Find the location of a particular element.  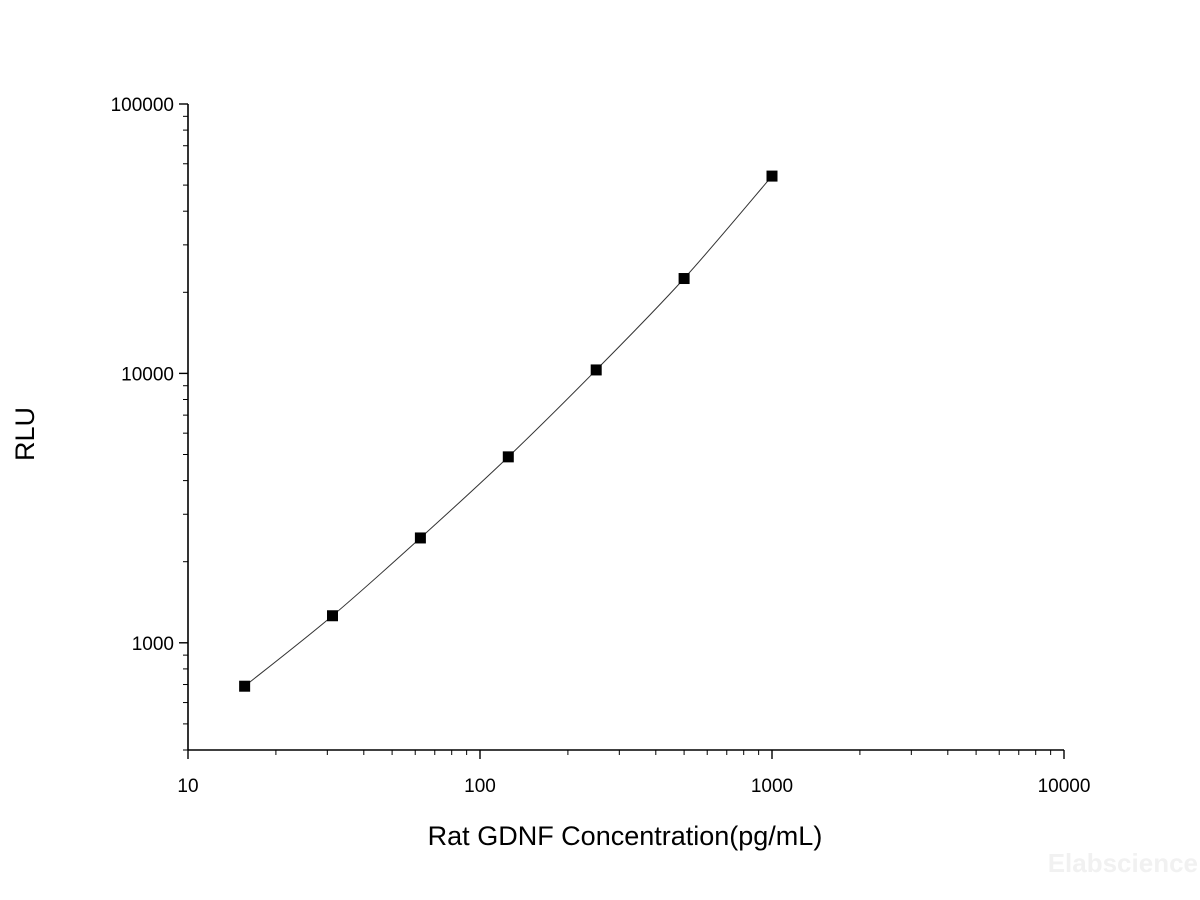

y-tick-label: 1000 is located at coordinates (153, 644).